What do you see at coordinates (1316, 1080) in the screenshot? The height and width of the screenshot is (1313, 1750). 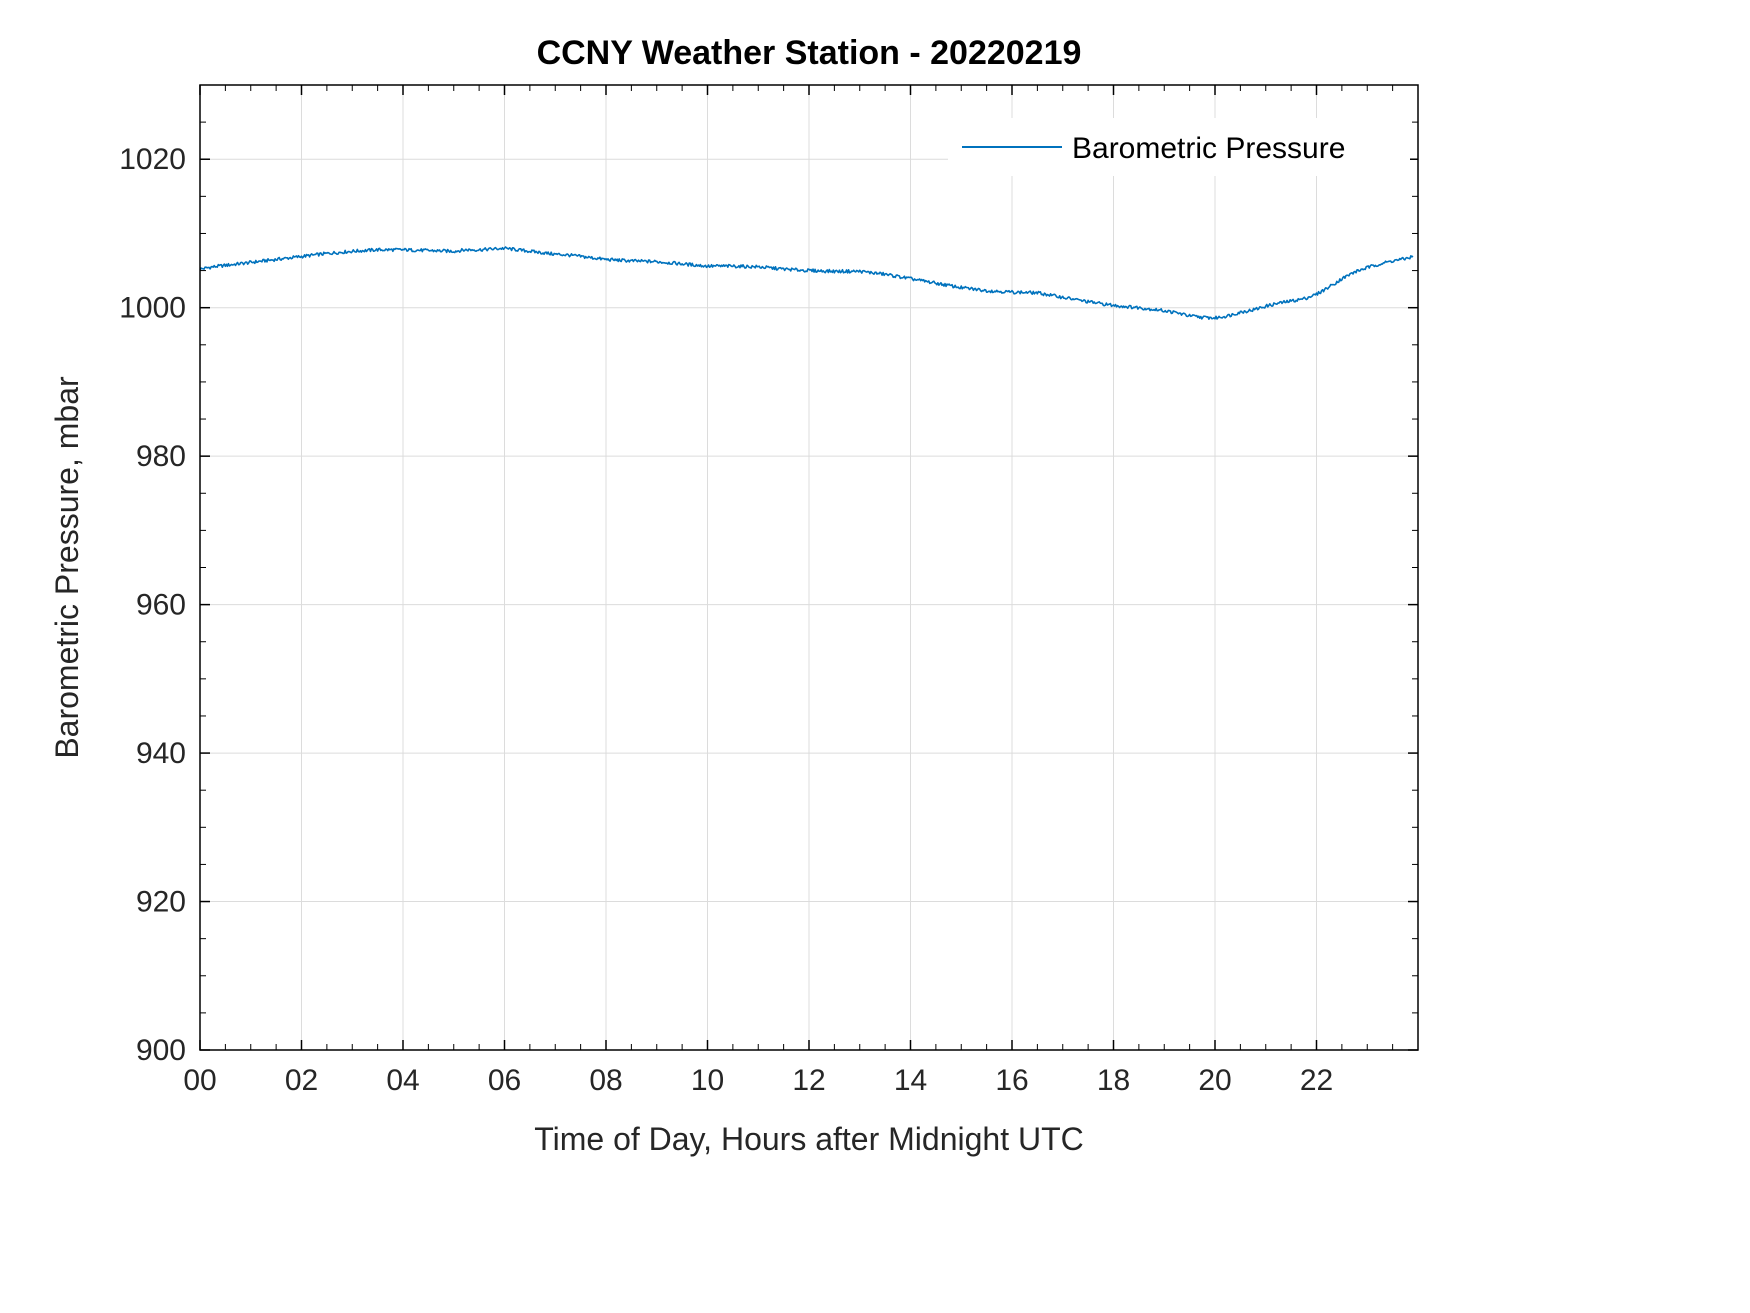 I see `x-tick-label: 22` at bounding box center [1316, 1080].